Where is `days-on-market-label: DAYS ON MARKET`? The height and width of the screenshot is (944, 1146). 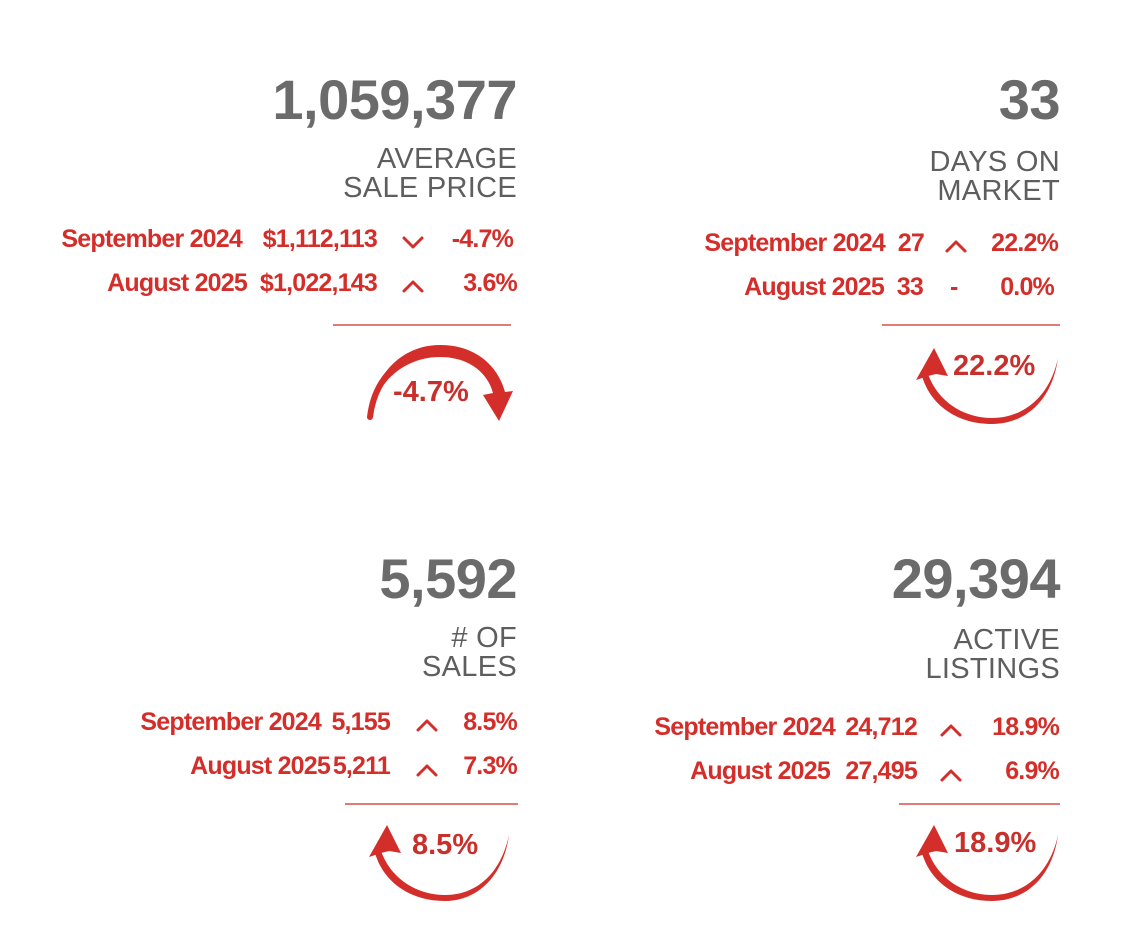
days-on-market-label: DAYS ON MARKET is located at coordinates (995, 177).